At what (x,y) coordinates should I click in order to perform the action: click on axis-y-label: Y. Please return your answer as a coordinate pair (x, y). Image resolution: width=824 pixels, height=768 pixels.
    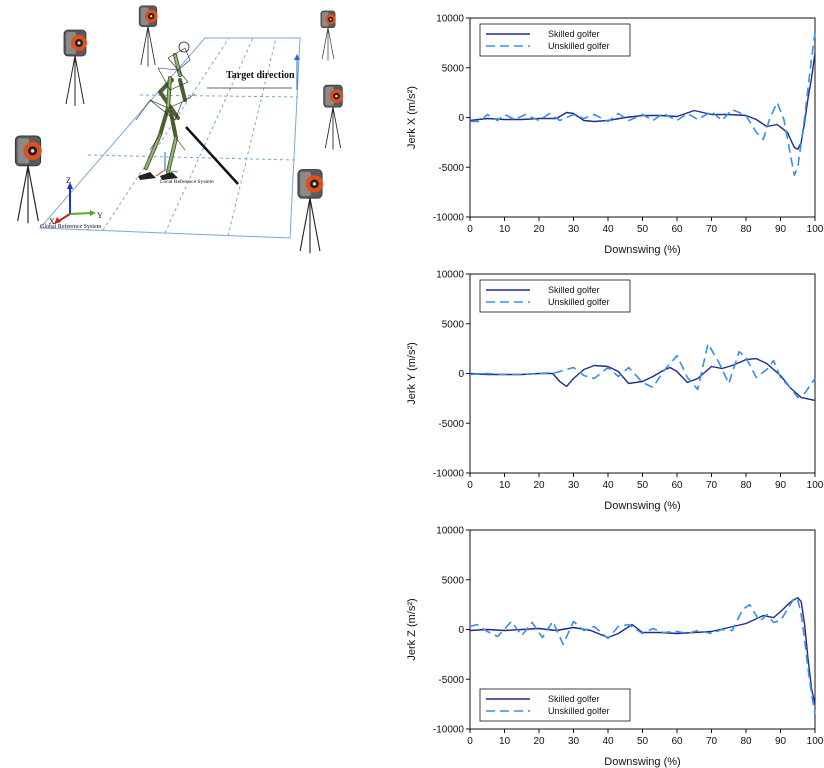
    Looking at the image, I should click on (100, 215).